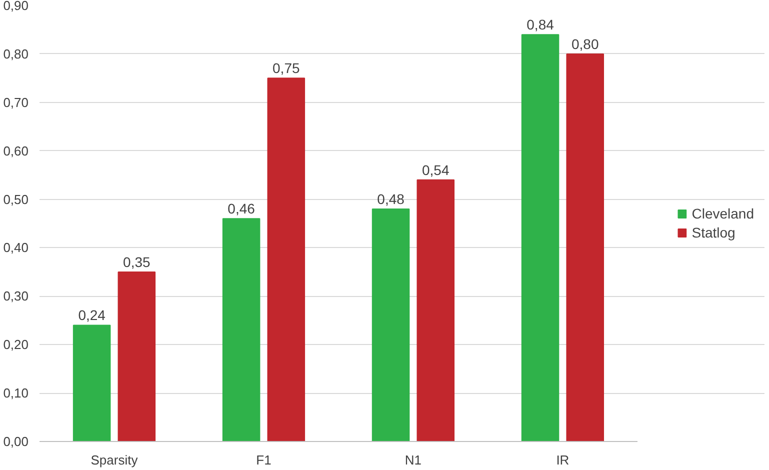  What do you see at coordinates (16, 150) in the screenshot?
I see `y-tick-label: 0,60` at bounding box center [16, 150].